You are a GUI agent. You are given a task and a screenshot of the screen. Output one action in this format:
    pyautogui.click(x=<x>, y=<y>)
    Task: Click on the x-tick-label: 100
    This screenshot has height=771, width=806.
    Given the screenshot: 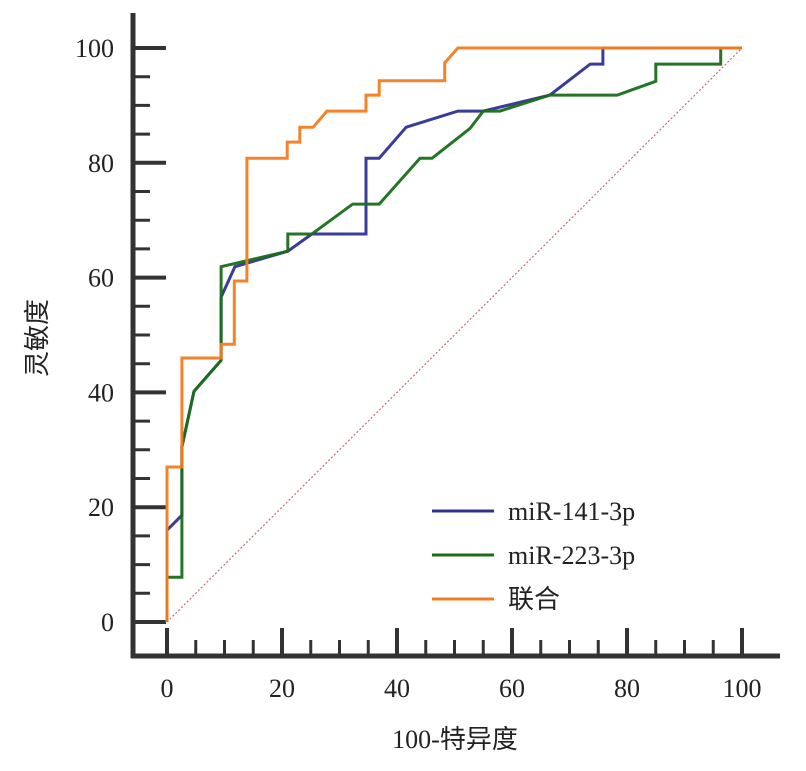 What is the action you would take?
    pyautogui.click(x=742, y=688)
    